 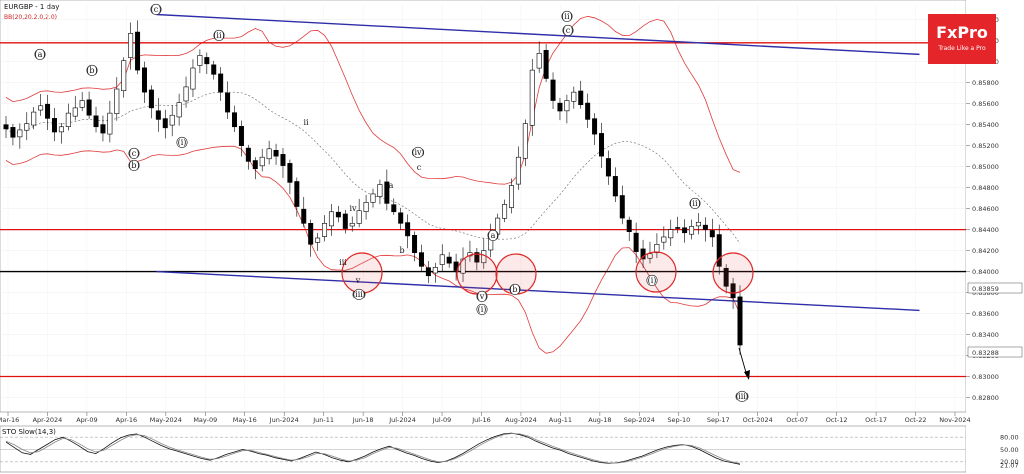 What do you see at coordinates (985, 272) in the screenshot?
I see `price-tick-label: 0.84000` at bounding box center [985, 272].